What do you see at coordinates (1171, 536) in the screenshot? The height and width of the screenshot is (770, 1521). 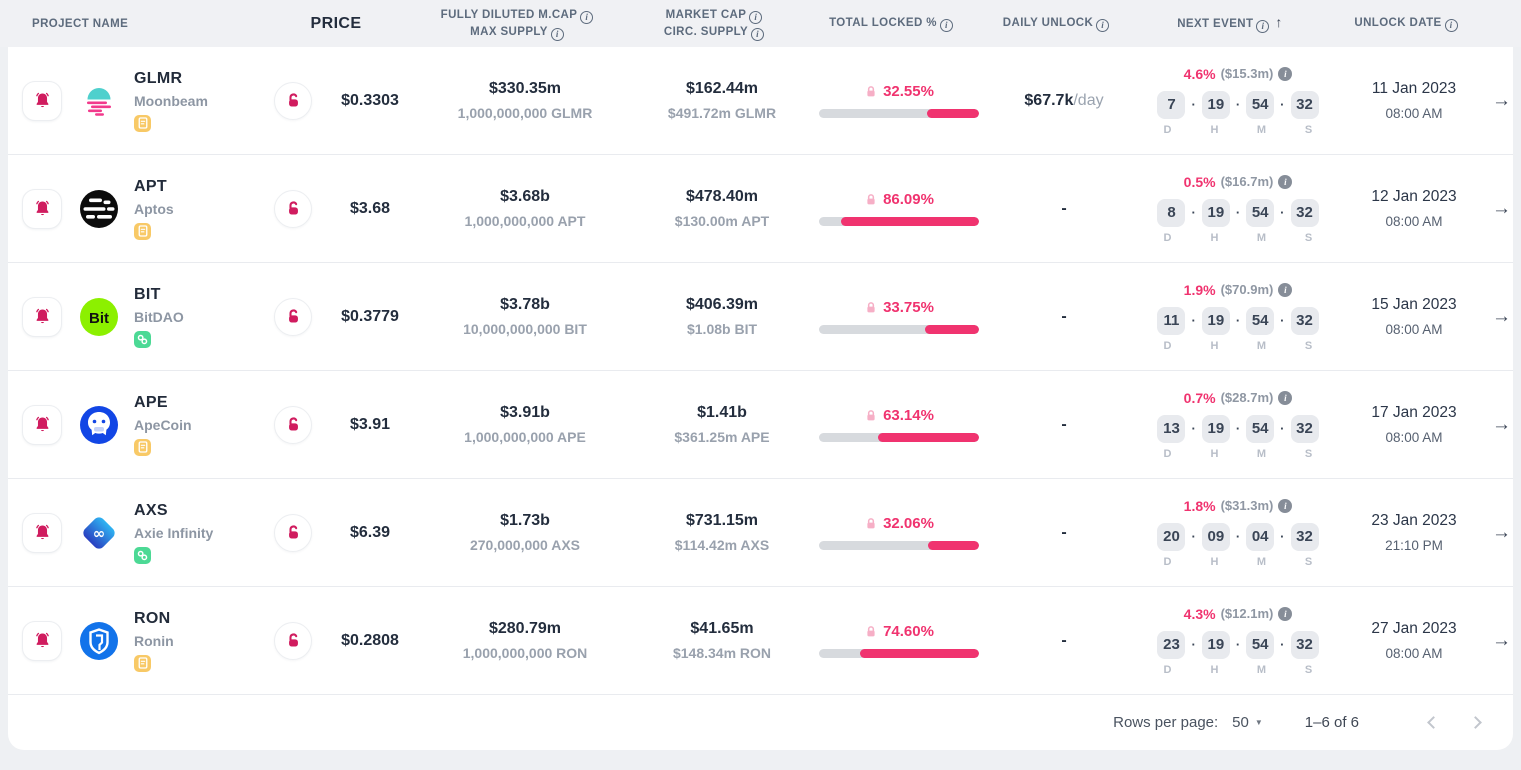 I see `countdown-days: 20` at bounding box center [1171, 536].